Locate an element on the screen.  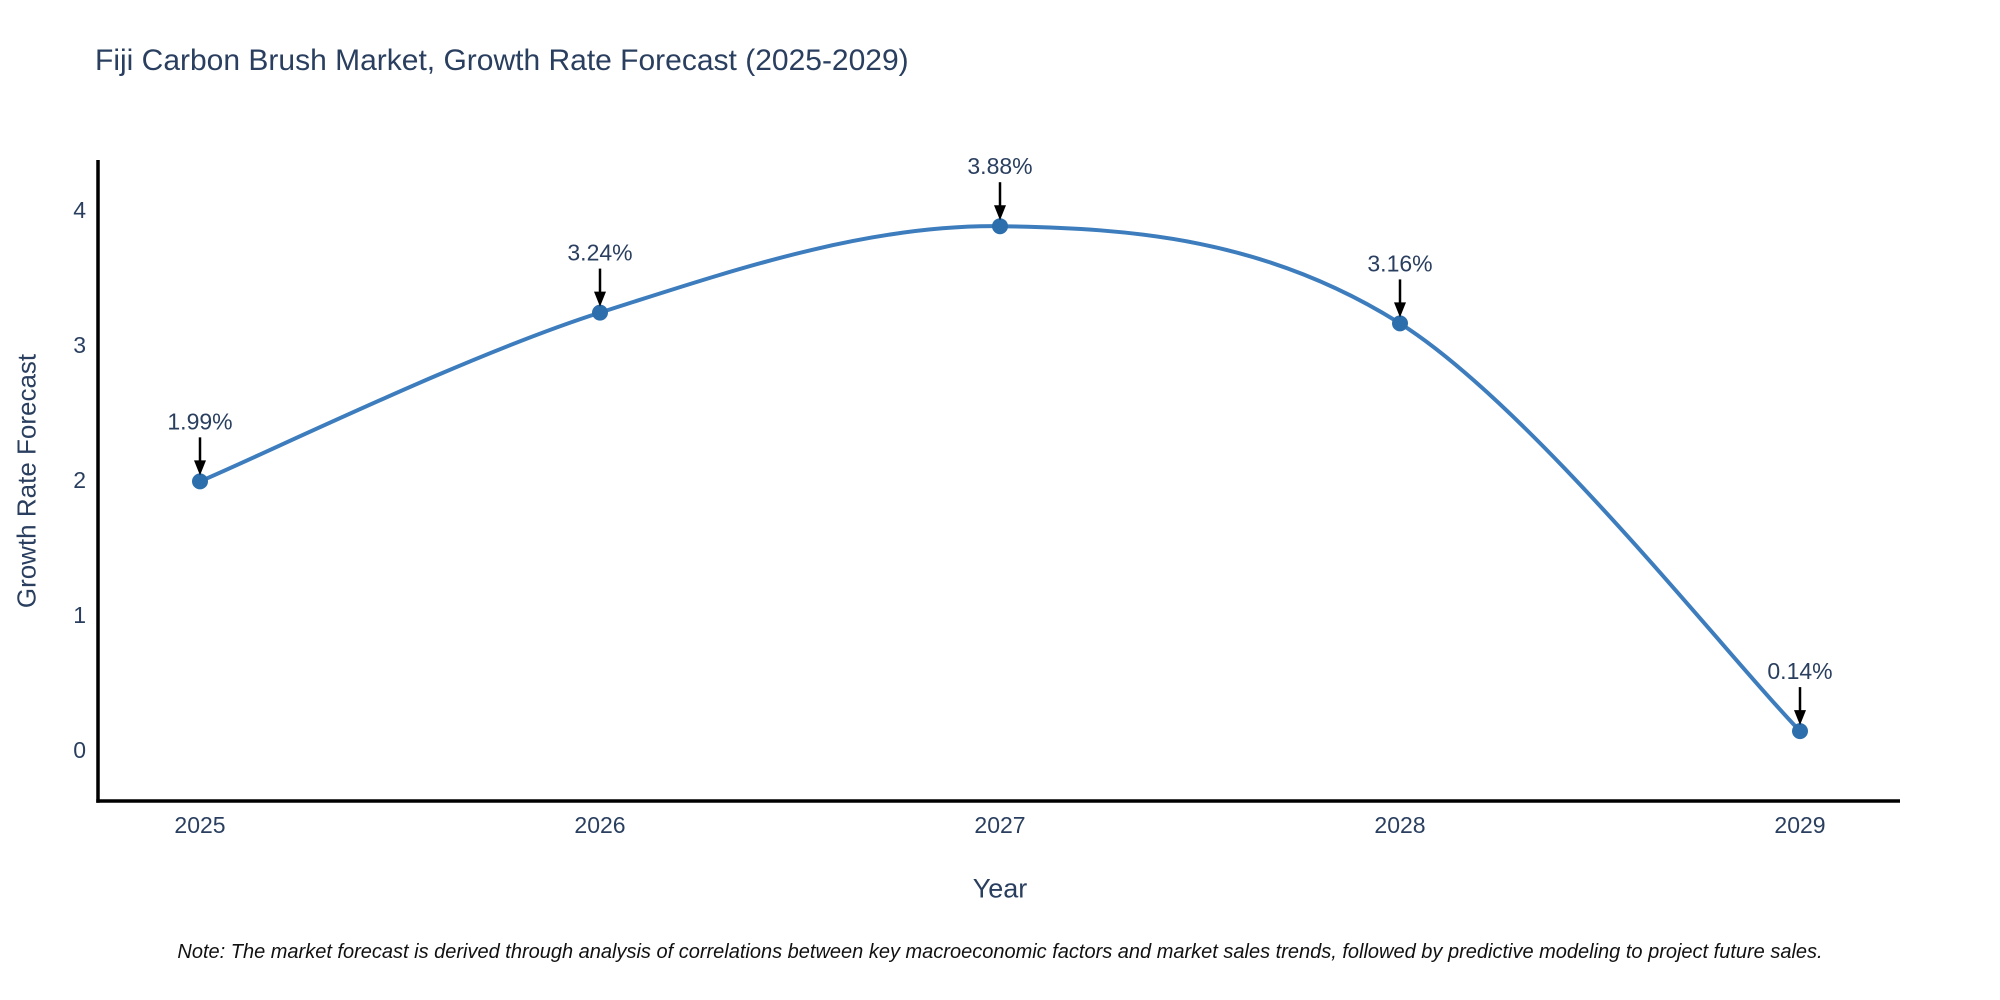
x-tick-label: 2029 is located at coordinates (1799, 825).